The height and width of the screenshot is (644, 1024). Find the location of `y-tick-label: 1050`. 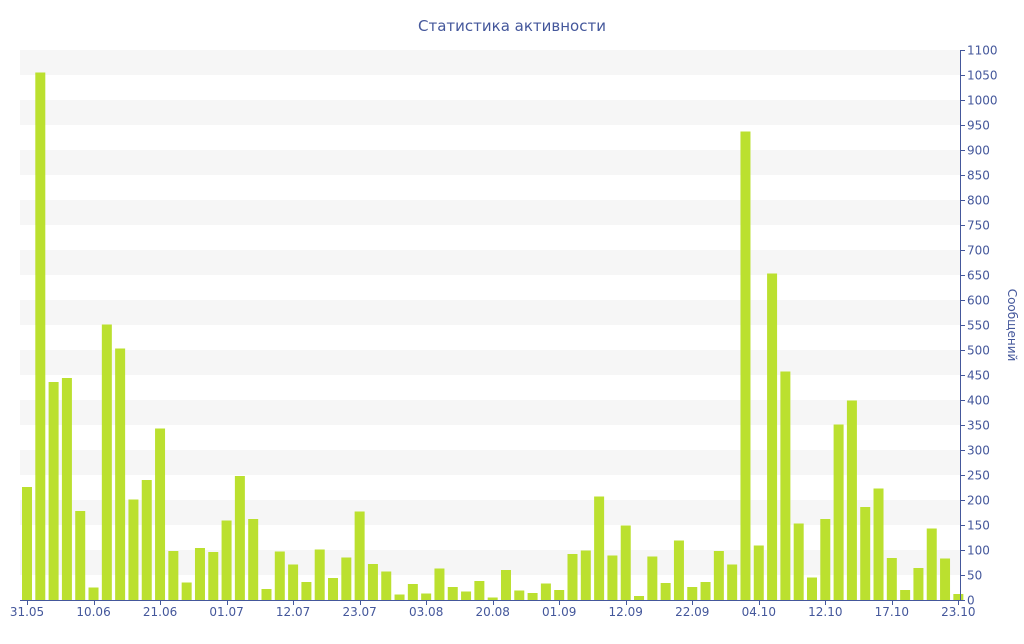

y-tick-label: 1050 is located at coordinates (982, 76).